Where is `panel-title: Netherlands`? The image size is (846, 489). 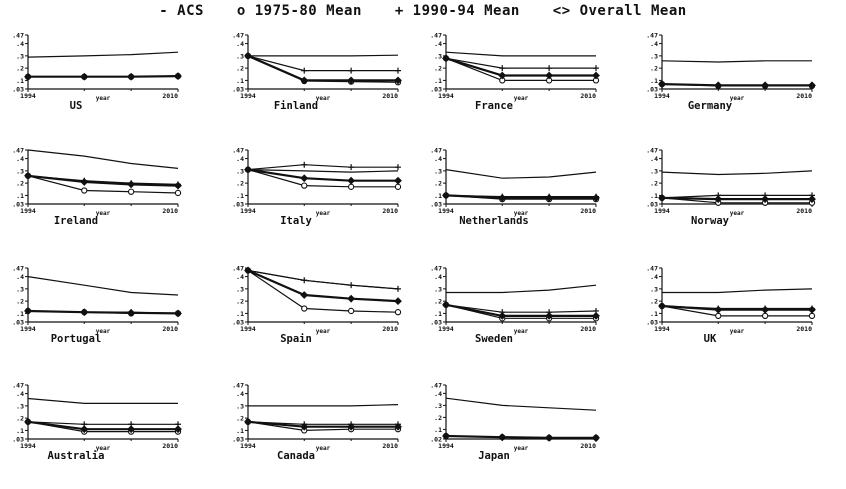 panel-title: Netherlands is located at coordinates (494, 221).